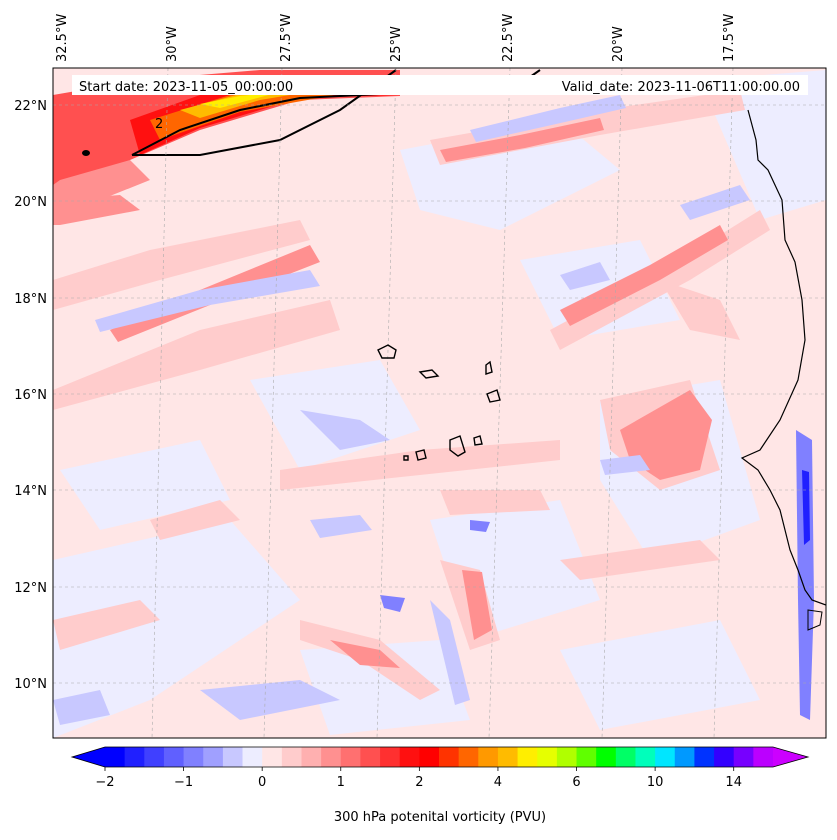 This screenshot has height=840, width=837. I want to click on start-date-label: Start date: 2023-11-05_00:00:00, so click(186, 87).